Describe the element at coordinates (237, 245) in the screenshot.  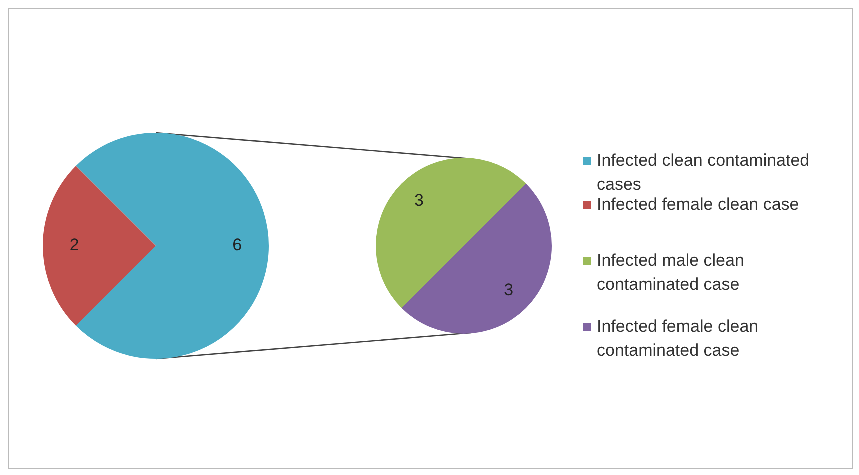
I see `data-label: 6` at that location.